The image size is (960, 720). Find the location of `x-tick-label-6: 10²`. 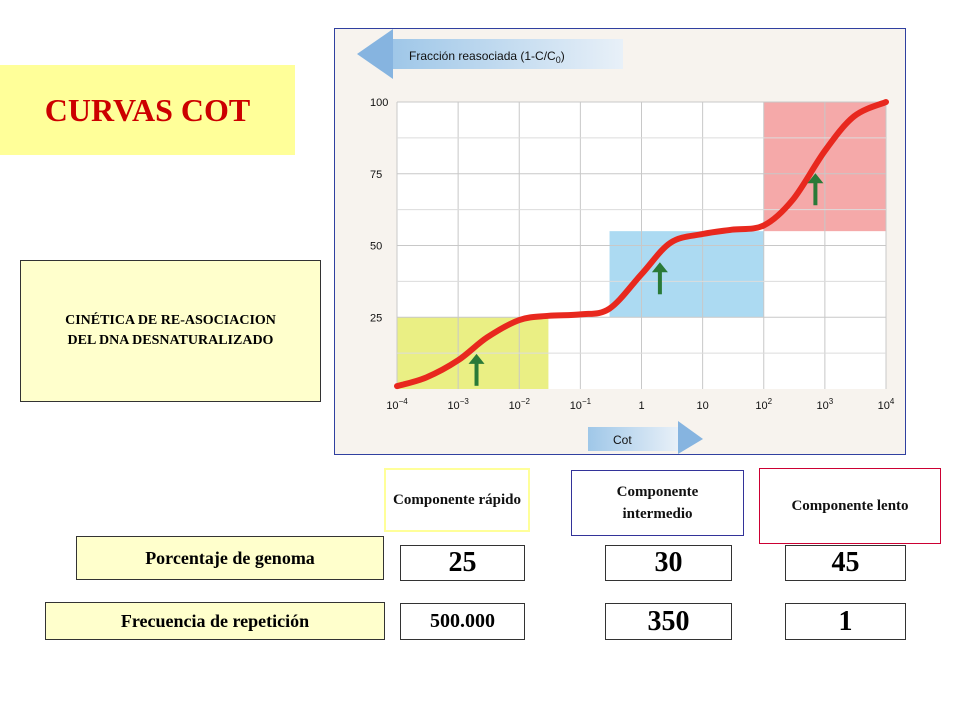

x-tick-label-6: 10² is located at coordinates (763, 404).